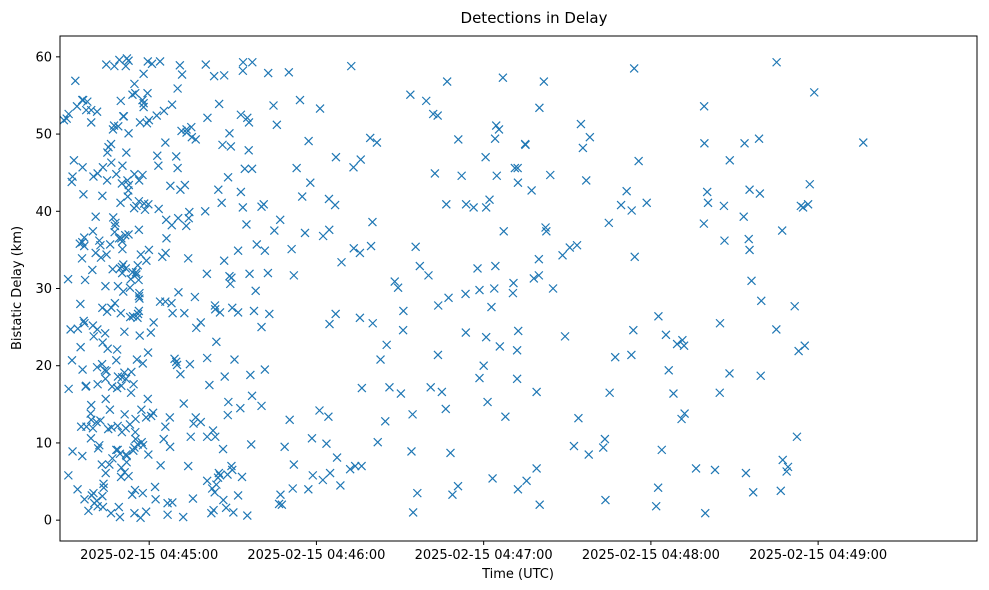 This screenshot has width=989, height=590. I want to click on y-tick-label: 0, so click(48, 521).